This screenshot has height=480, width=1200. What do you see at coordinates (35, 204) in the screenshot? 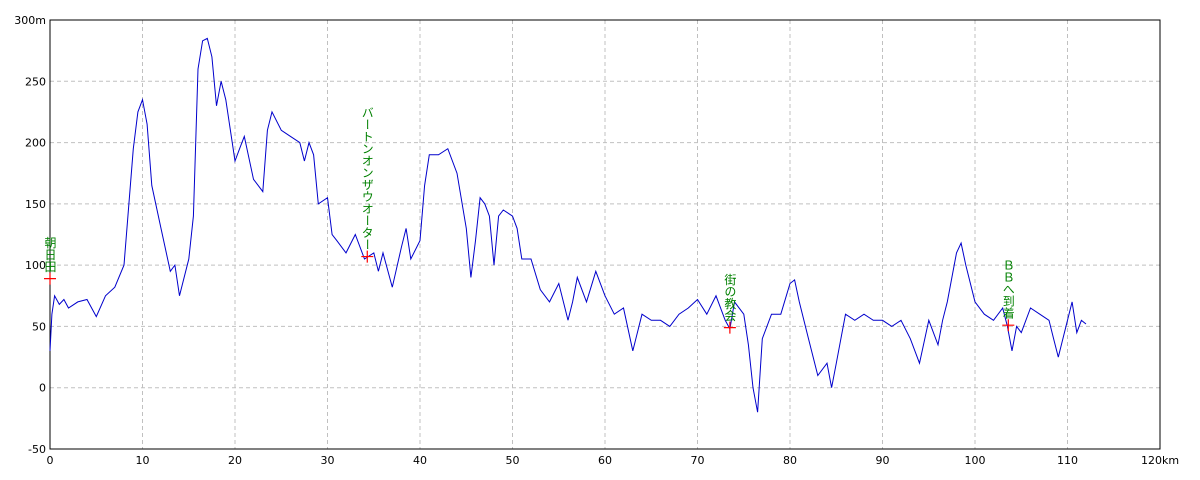
I see `y-tick-label: 150` at bounding box center [35, 204].